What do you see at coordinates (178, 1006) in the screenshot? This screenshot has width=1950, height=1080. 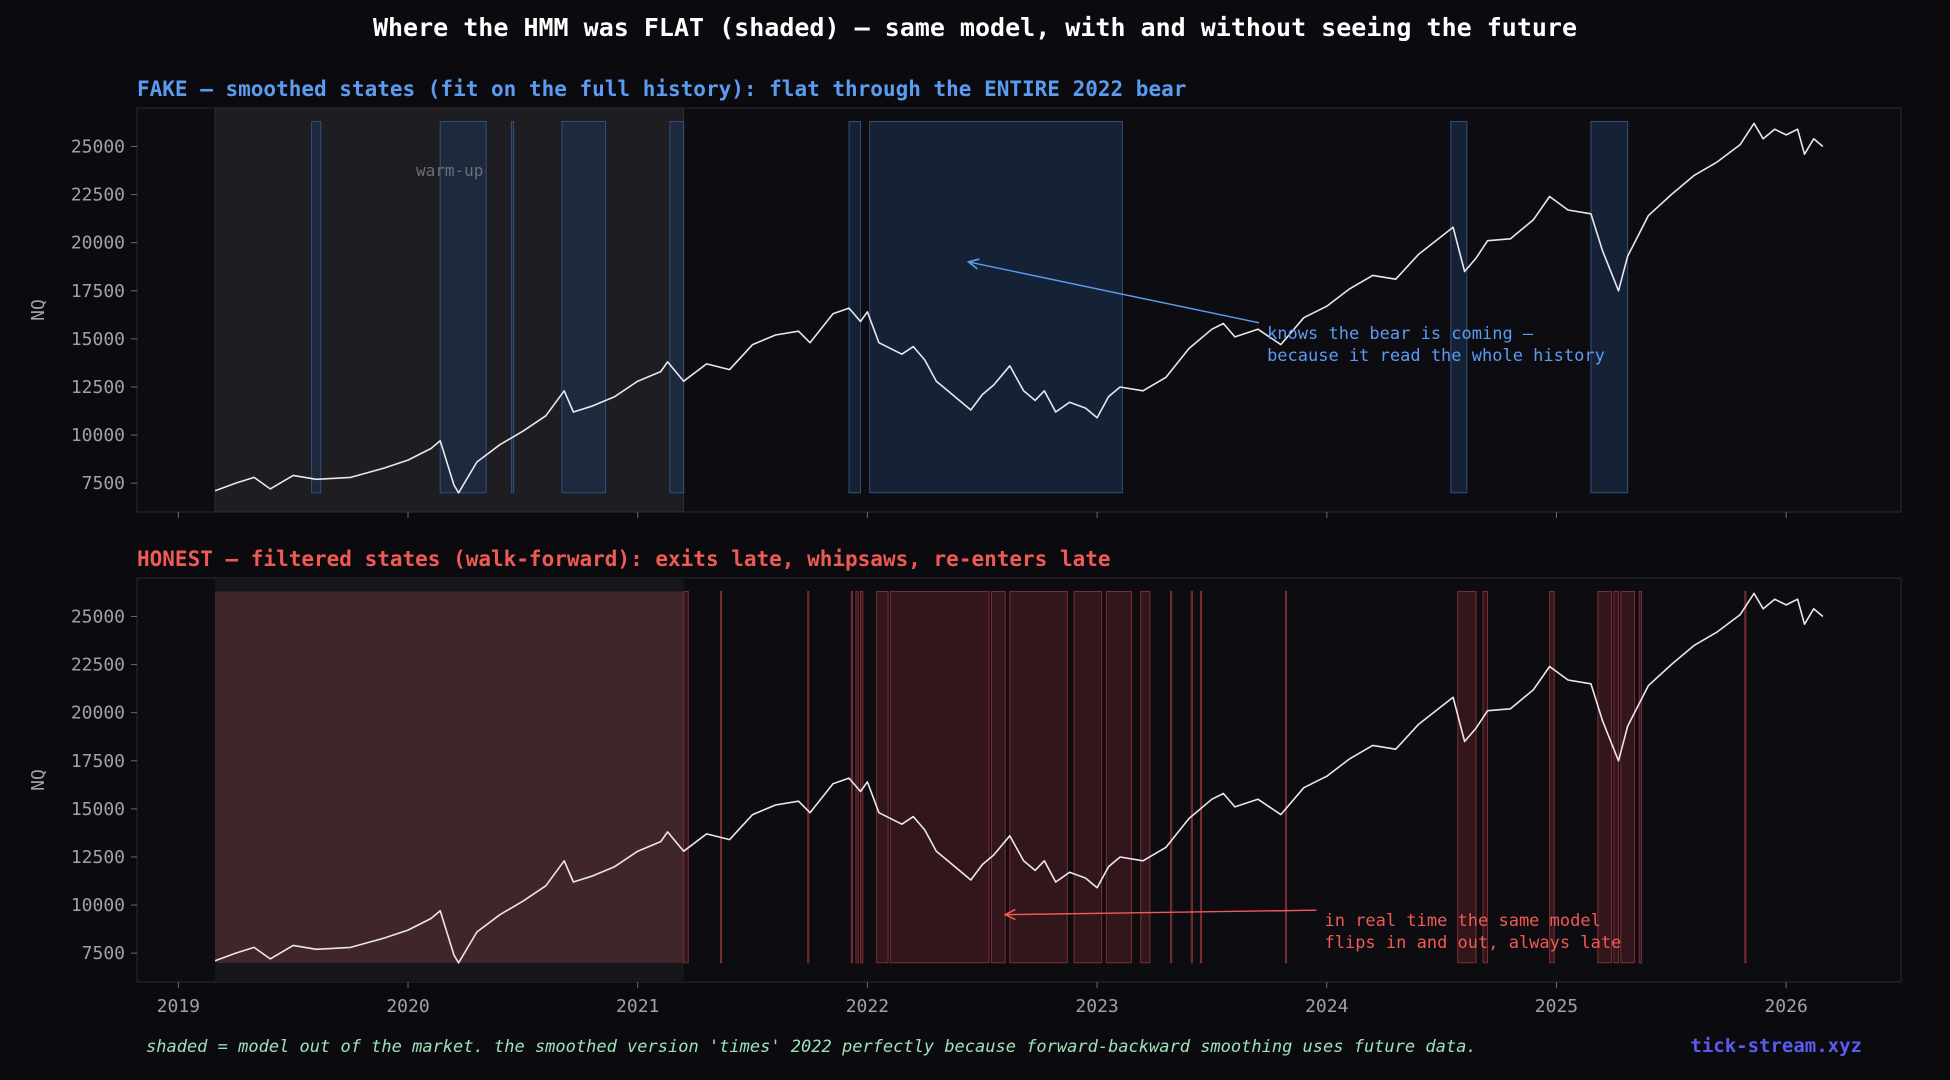 I see `x-tick-label: 2019` at bounding box center [178, 1006].